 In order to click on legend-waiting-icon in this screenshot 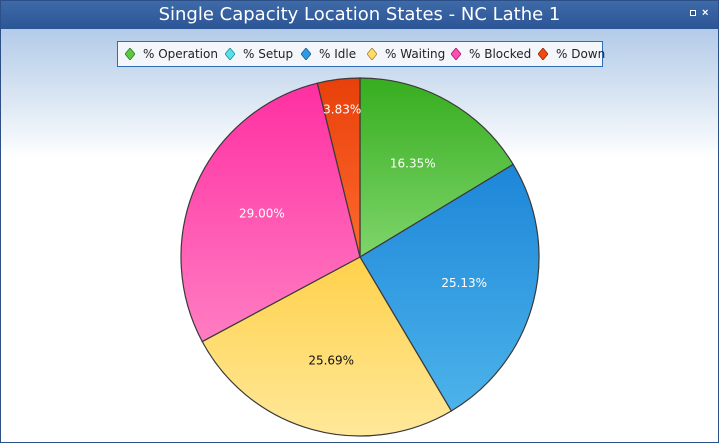, I will do `click(372, 54)`.